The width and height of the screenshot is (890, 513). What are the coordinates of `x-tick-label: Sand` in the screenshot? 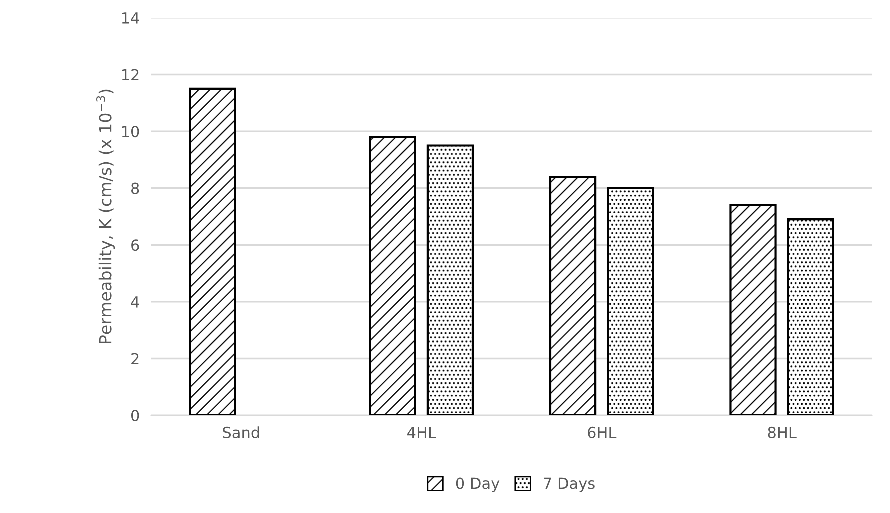 It's located at (241, 432).